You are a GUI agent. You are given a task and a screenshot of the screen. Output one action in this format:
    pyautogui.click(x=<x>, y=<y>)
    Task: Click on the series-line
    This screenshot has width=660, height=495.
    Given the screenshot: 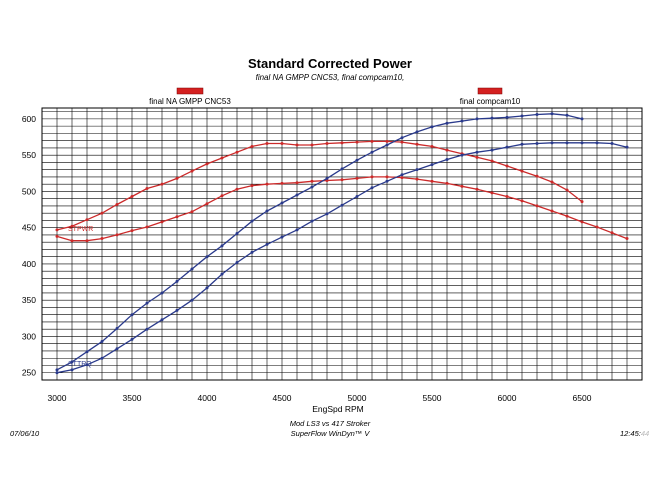 What is the action you would take?
    pyautogui.click(x=319, y=185)
    